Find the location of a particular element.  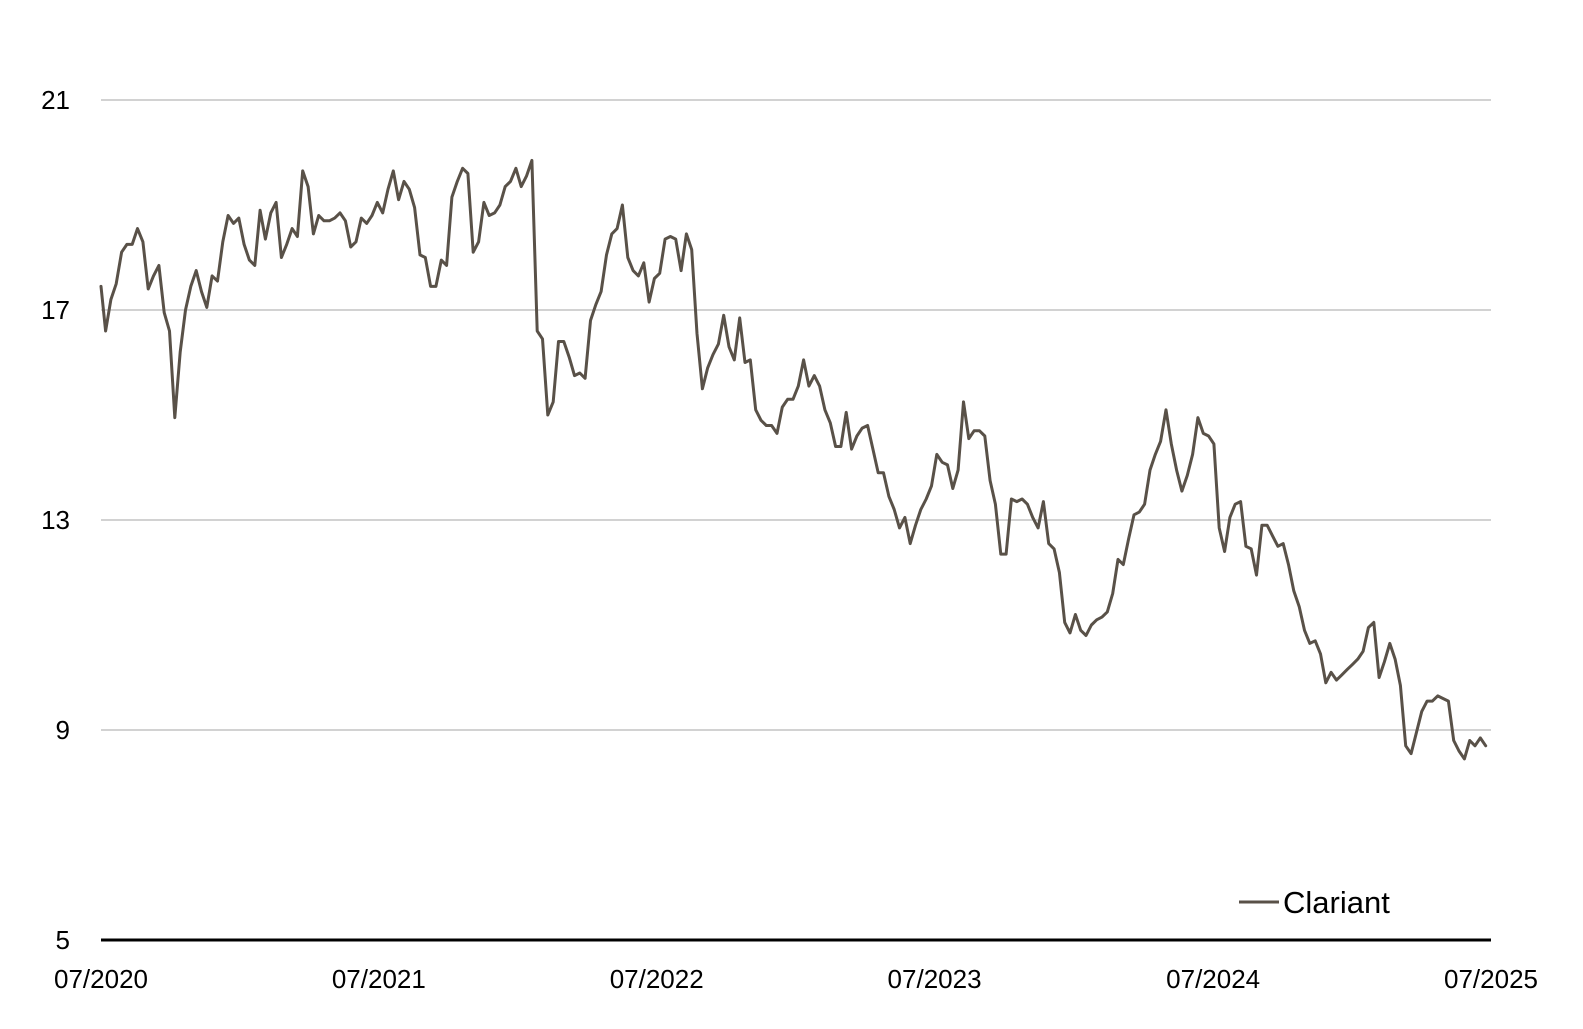

y-tick-label: 21 is located at coordinates (55, 100).